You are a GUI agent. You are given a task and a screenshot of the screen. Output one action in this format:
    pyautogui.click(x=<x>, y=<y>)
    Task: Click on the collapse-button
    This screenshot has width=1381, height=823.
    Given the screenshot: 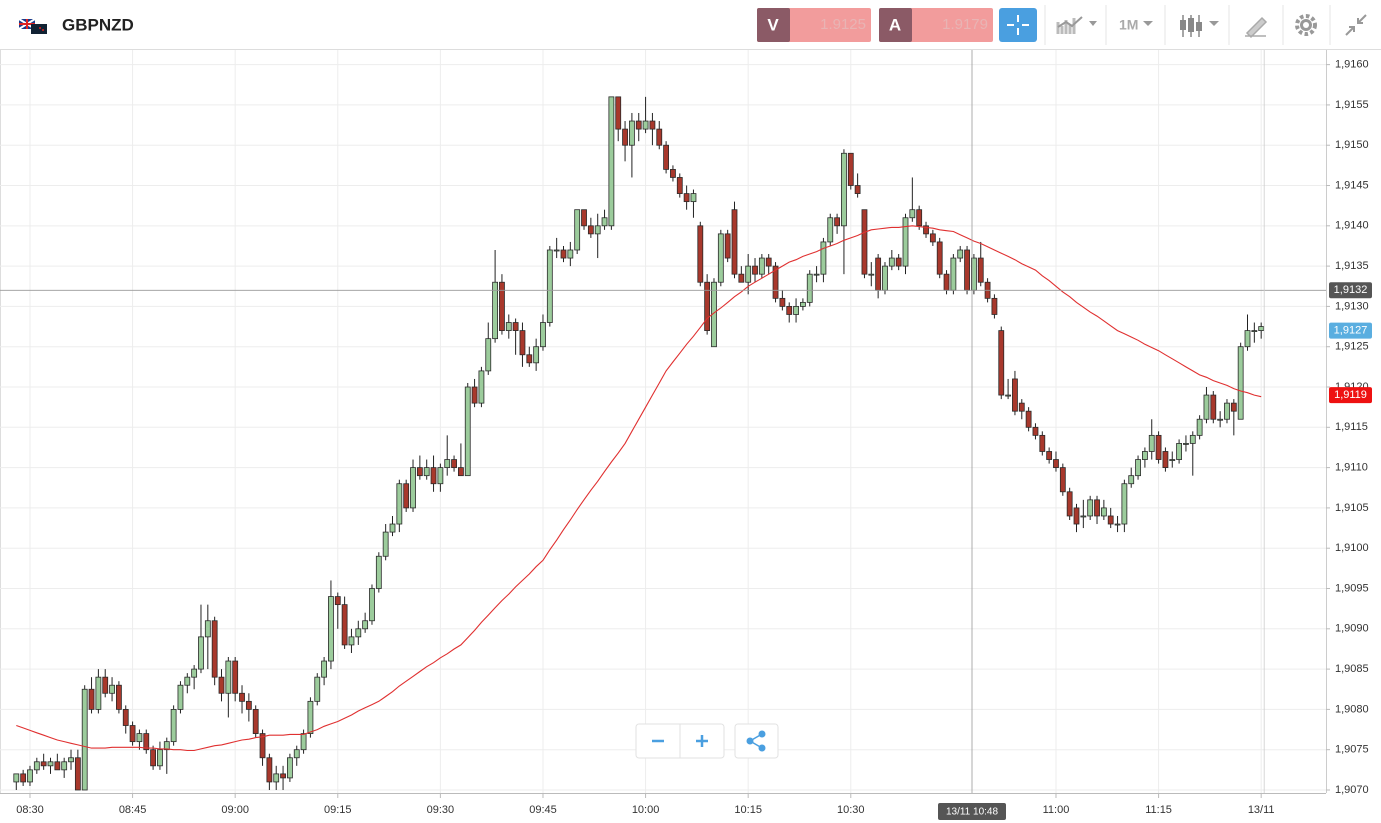 What is the action you would take?
    pyautogui.click(x=1356, y=25)
    